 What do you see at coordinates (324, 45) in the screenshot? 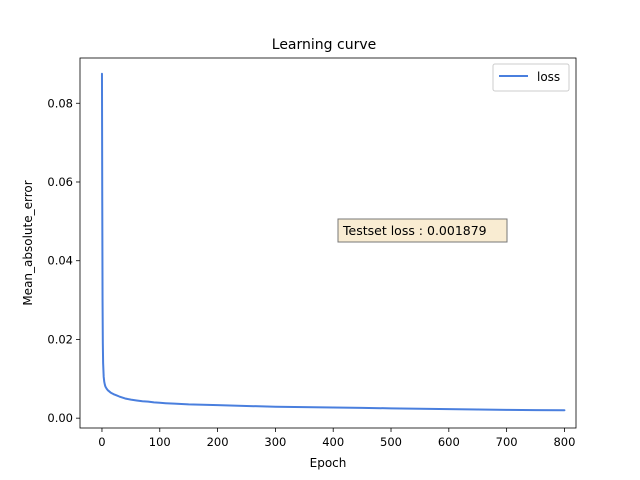
I see `chart-title: Learning curve` at bounding box center [324, 45].